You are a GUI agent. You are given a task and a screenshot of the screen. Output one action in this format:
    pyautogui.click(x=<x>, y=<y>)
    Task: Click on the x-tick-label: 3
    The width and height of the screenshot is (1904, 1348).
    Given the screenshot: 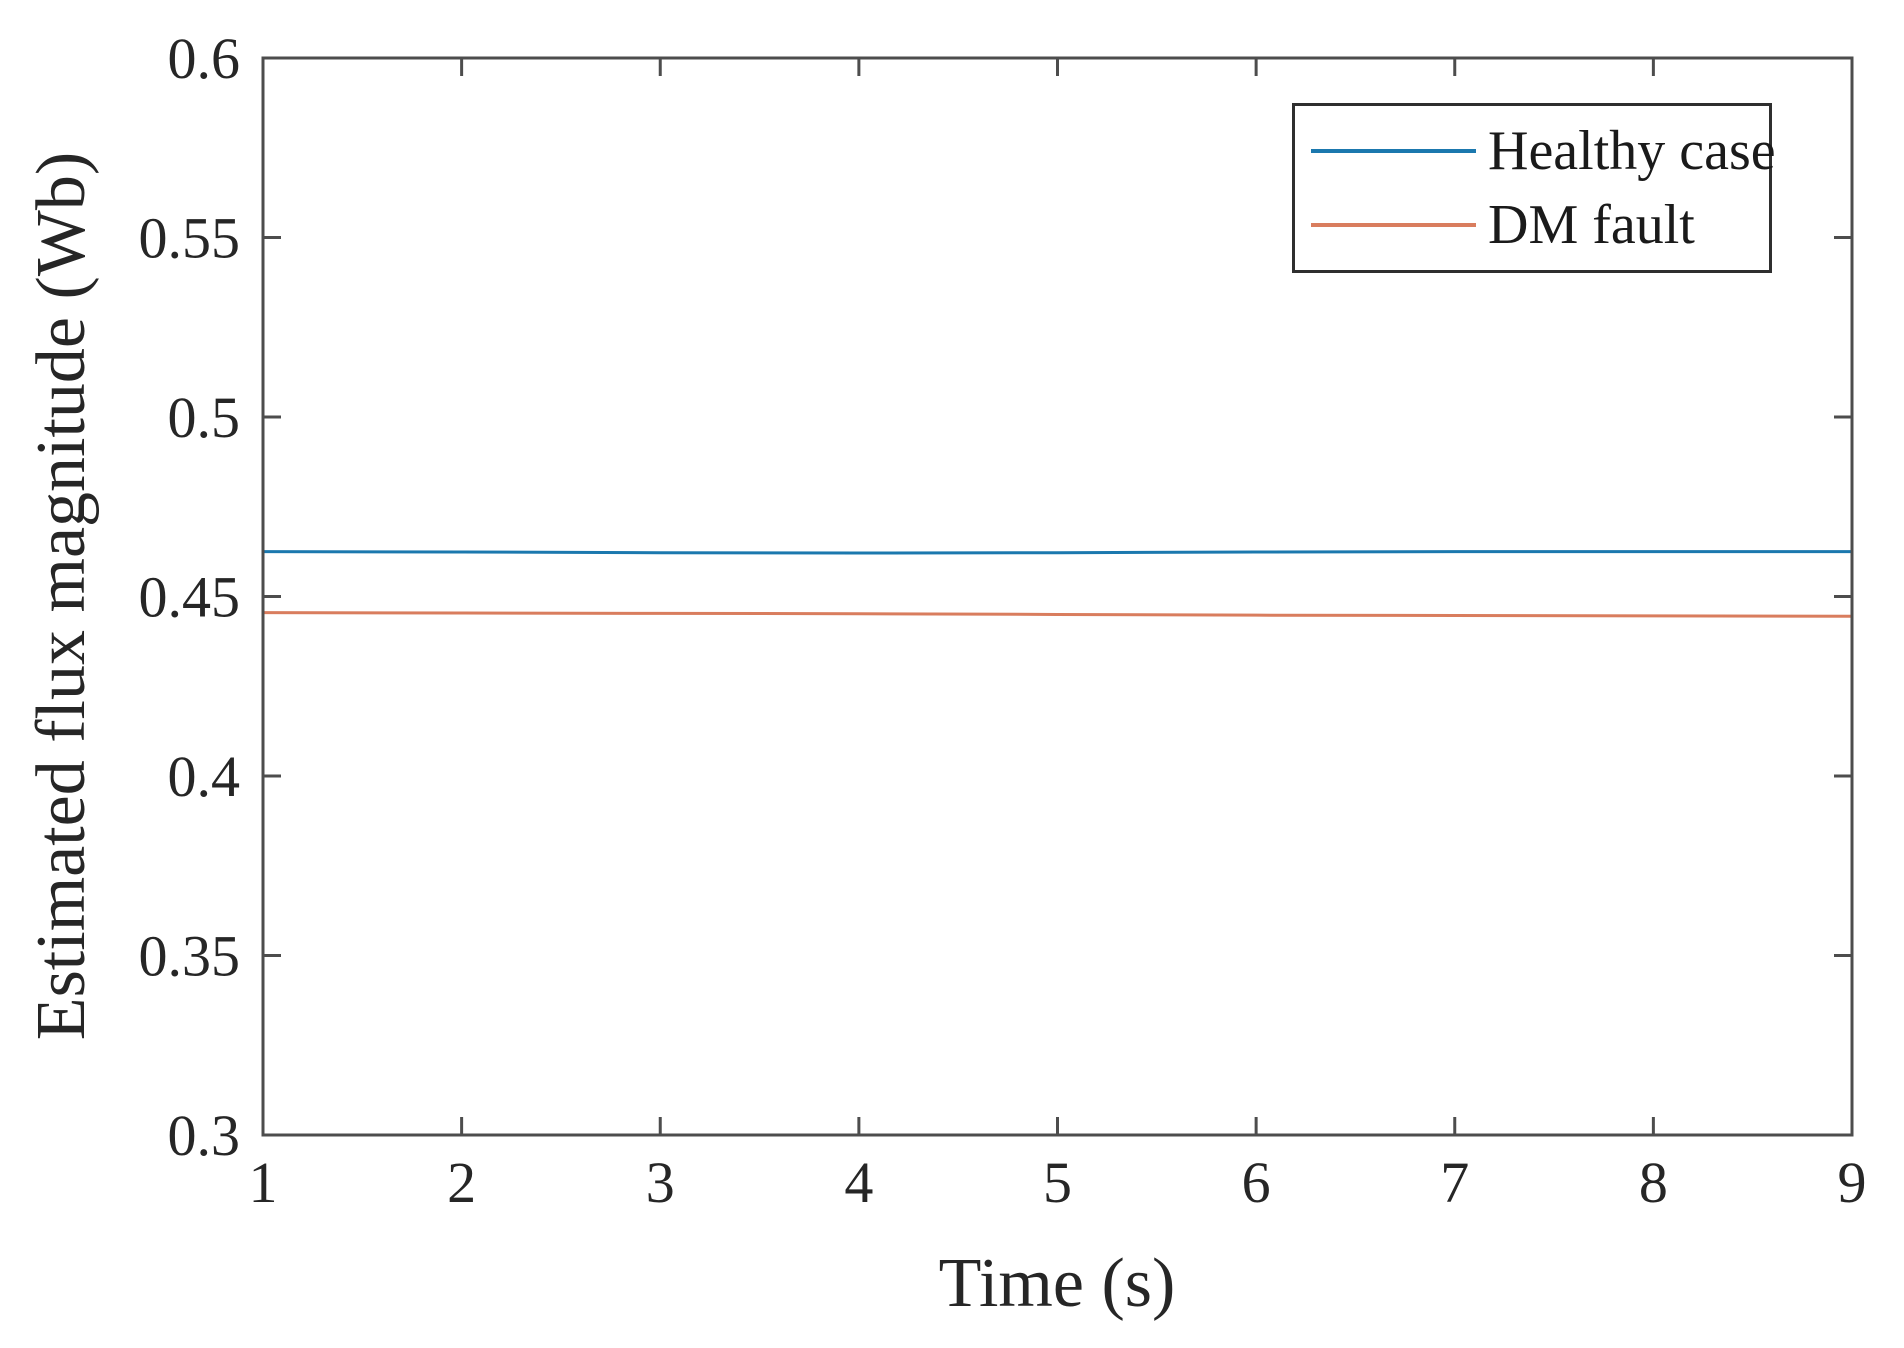 What is the action you would take?
    pyautogui.click(x=660, y=1182)
    